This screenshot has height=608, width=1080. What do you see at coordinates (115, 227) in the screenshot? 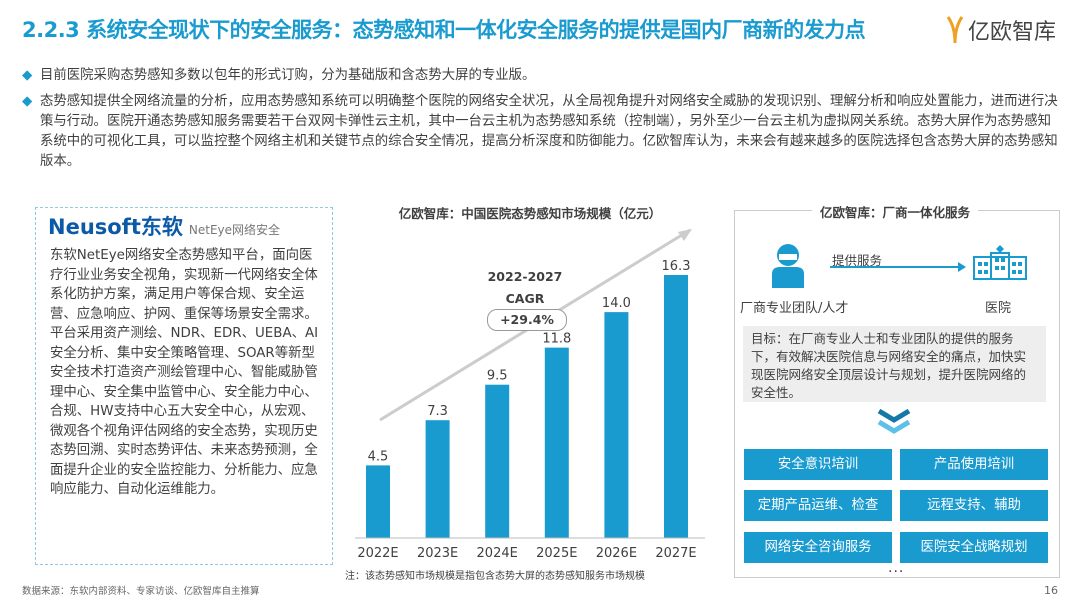
I see `neusoft-logo-text: Neusoft东软` at bounding box center [115, 227].